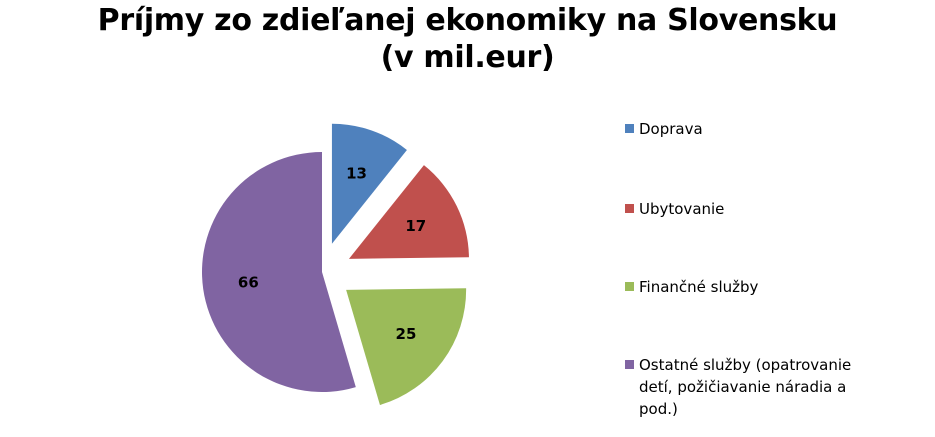 Image resolution: width=935 pixels, height=437 pixels. What do you see at coordinates (467, 57) in the screenshot?
I see `chart-title-line-2: (v mil.eur)` at bounding box center [467, 57].